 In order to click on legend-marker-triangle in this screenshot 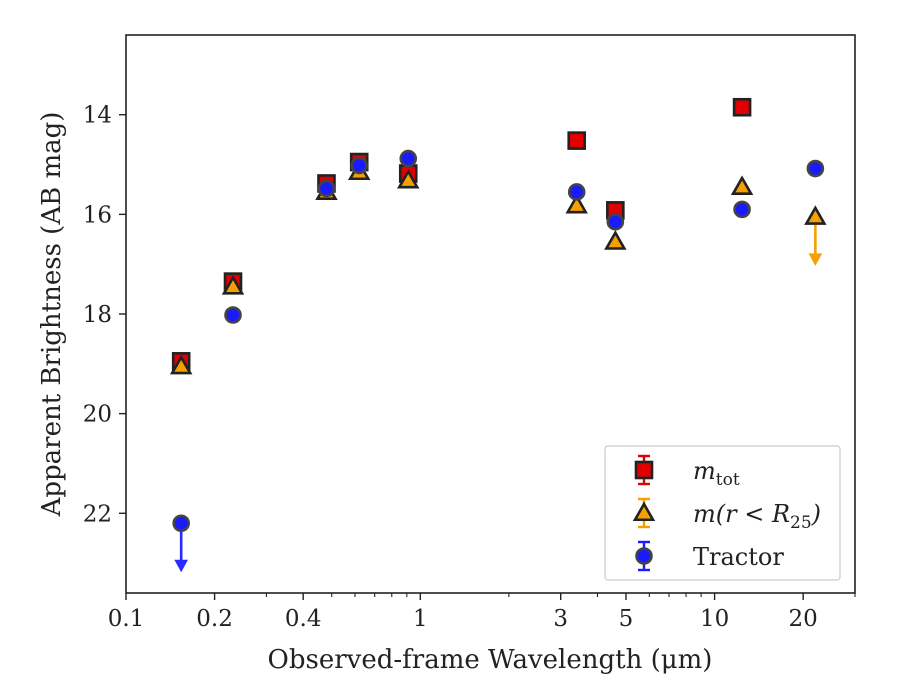, I will do `click(644, 511)`.